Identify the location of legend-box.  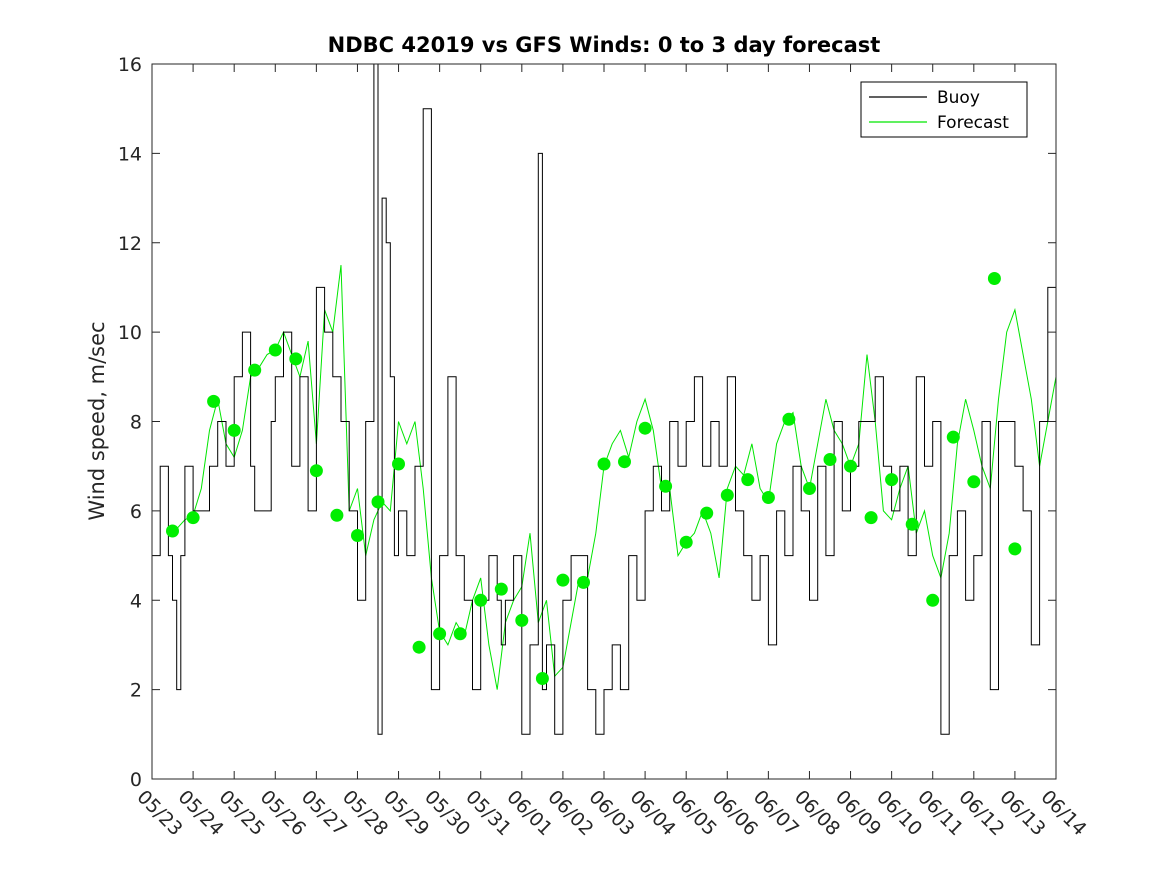
(944, 109).